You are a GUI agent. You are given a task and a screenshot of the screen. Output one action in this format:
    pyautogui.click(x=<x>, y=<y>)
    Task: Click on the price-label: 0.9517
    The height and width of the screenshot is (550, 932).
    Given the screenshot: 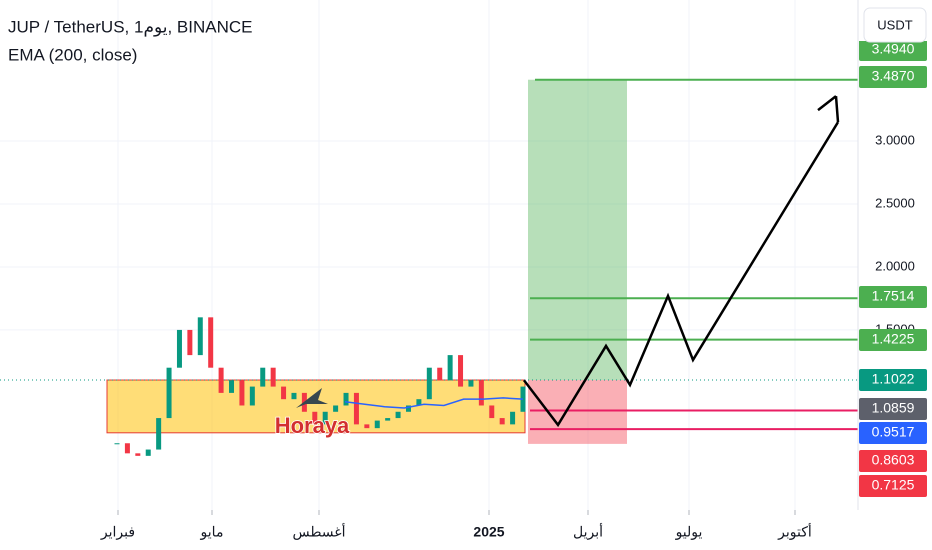 What is the action you would take?
    pyautogui.click(x=893, y=432)
    